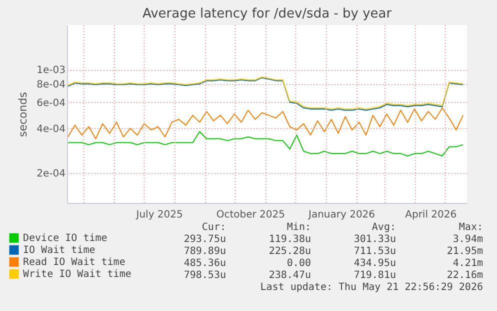 Image resolution: width=497 pixels, height=311 pixels. Describe the element at coordinates (431, 215) in the screenshot. I see `x-tick-label: April 2026` at that location.